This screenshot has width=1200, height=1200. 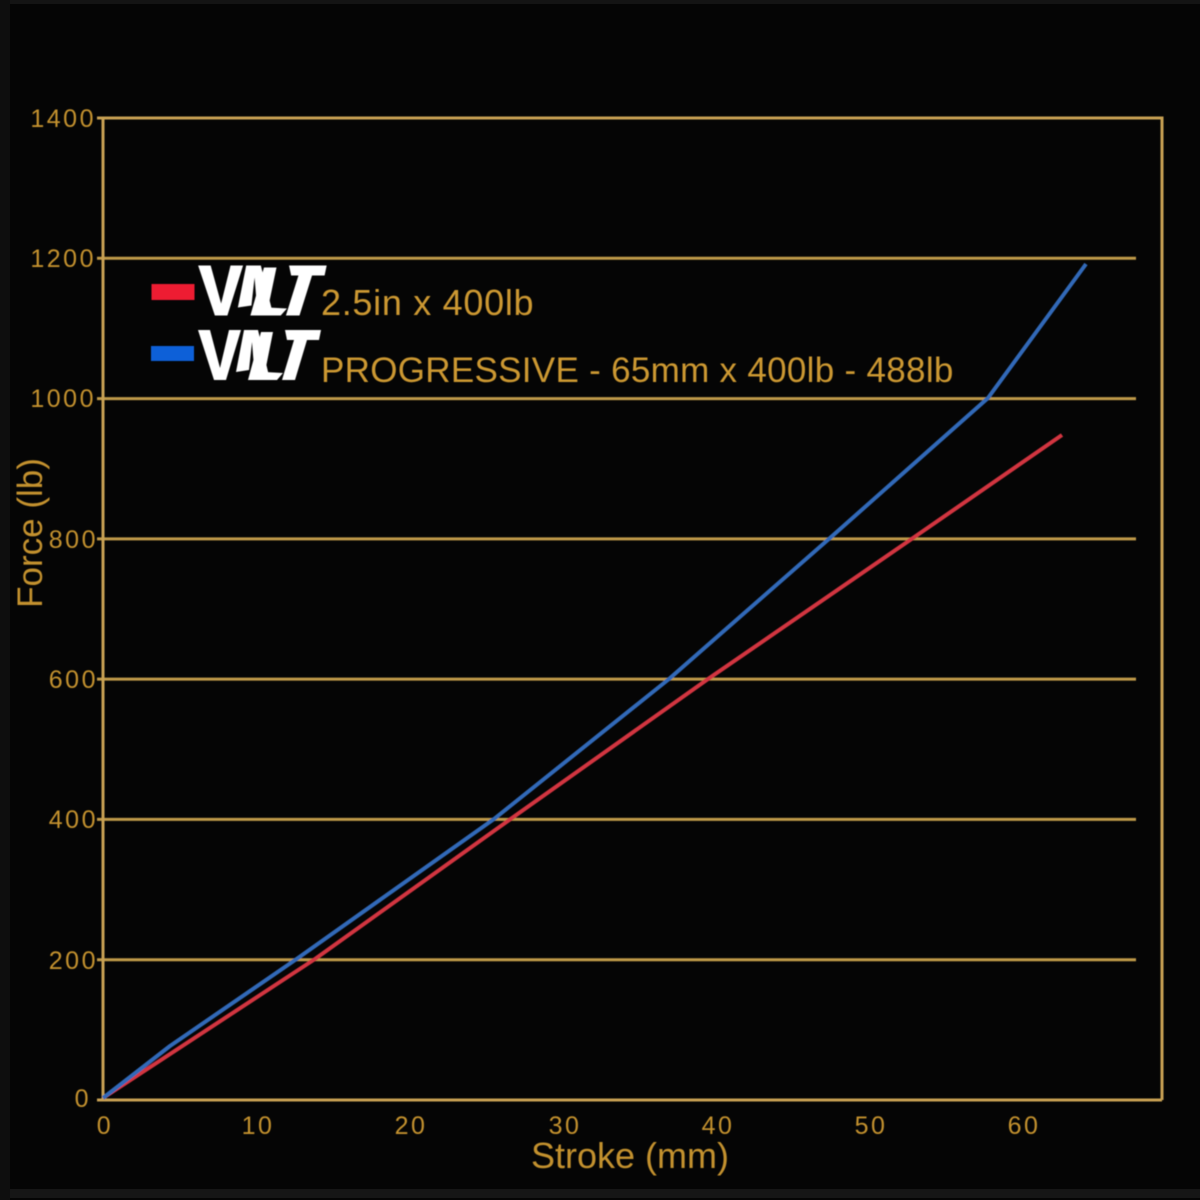 I want to click on svg-text:PROGRESSIVE - 65mm x 400lb - 4: PROGRESSIVE - 65mm x 400lb - 488lb, so click(x=637, y=370).